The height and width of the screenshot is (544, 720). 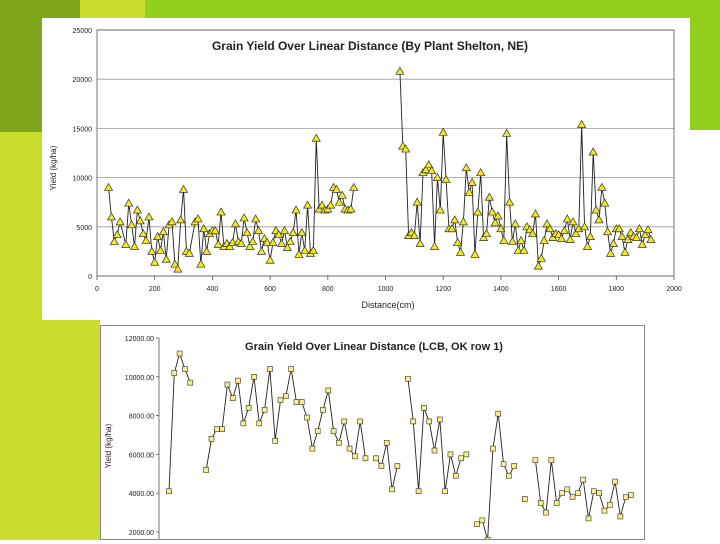 What do you see at coordinates (90, 277) in the screenshot?
I see `chart-1-ytick-label: 0` at bounding box center [90, 277].